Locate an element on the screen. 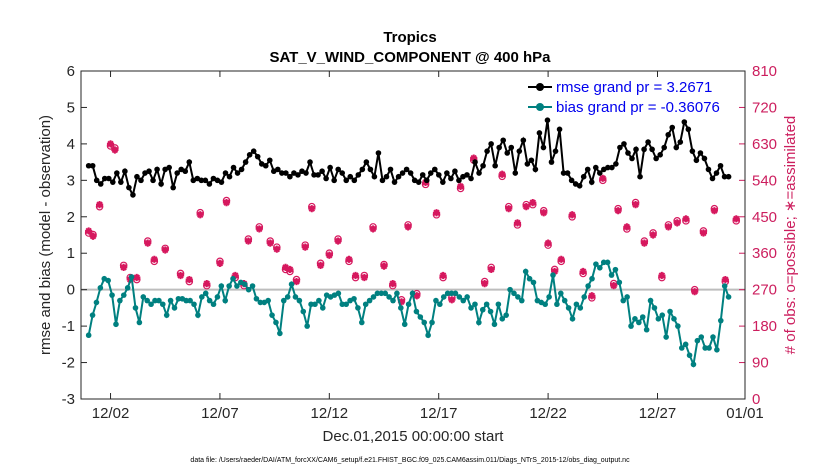 The height and width of the screenshot is (470, 830). y-axis-label-left: rmse and bias (model - observation) is located at coordinates (45, 235).